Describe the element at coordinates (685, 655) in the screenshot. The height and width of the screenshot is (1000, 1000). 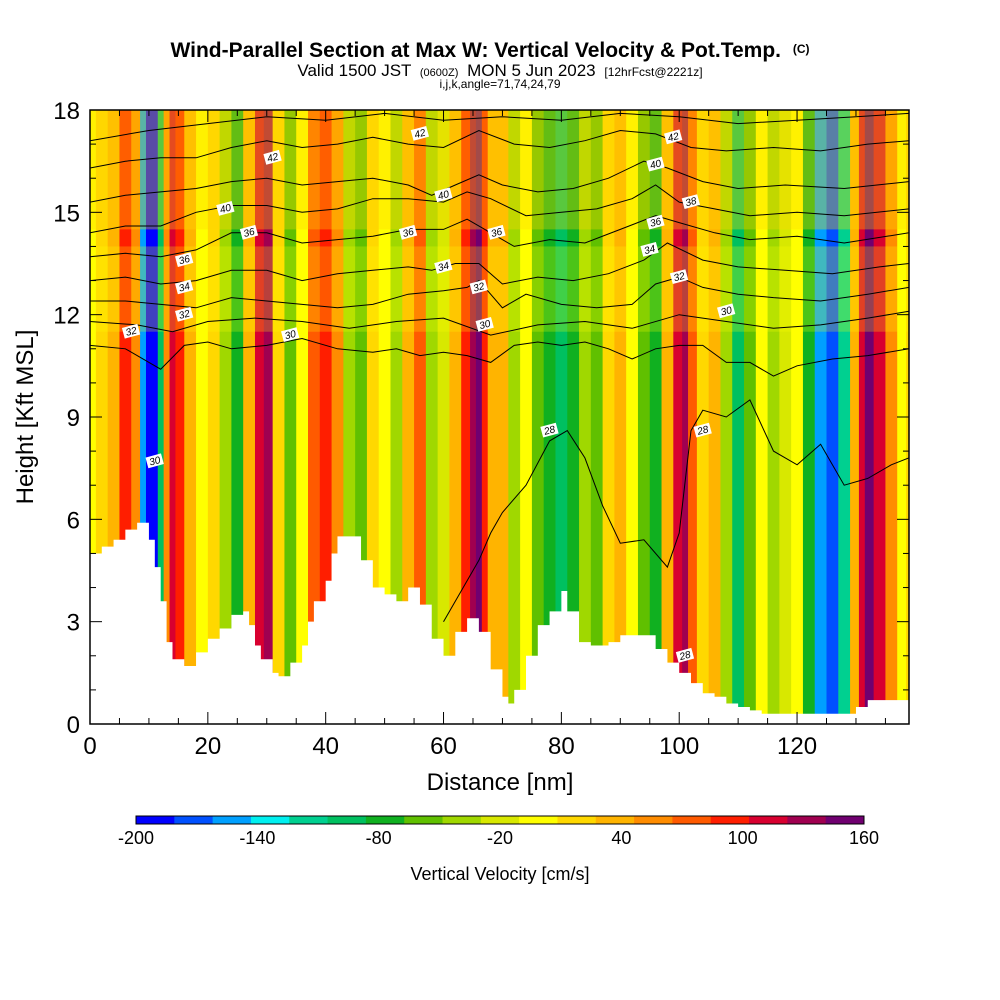
I see `theta-contour-label: 28` at that location.